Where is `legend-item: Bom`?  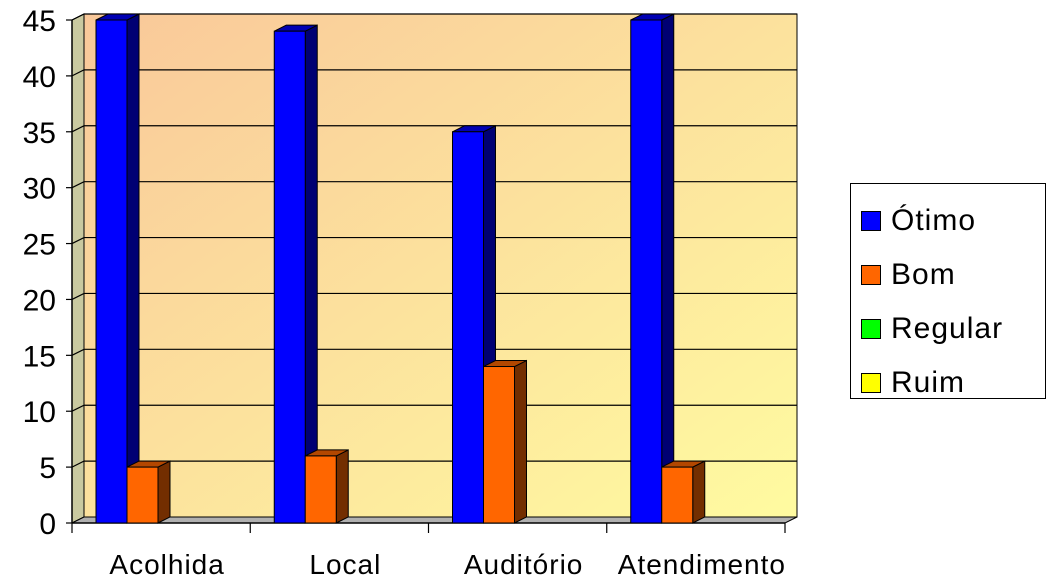 legend-item: Bom is located at coordinates (953, 275).